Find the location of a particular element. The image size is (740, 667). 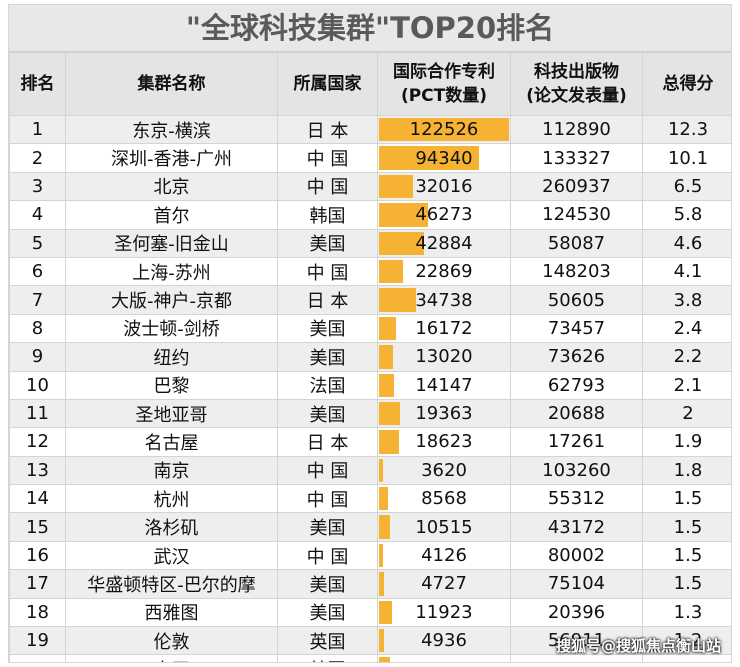

pct-value: 122526 is located at coordinates (444, 130).